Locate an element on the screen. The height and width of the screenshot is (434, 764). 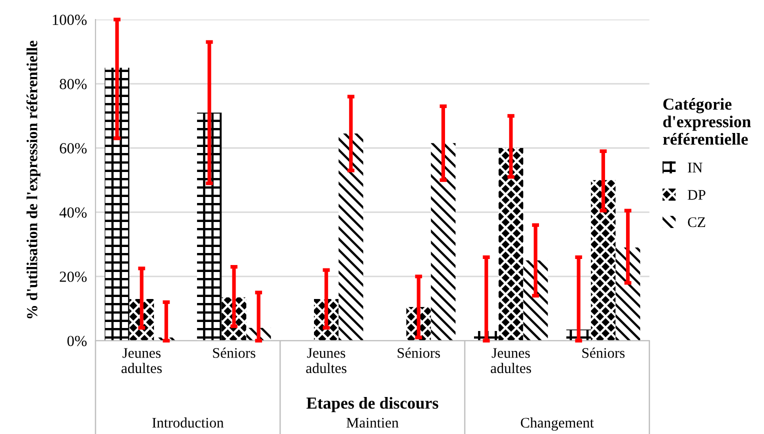
y-tick-label: 0% is located at coordinates (77, 341).